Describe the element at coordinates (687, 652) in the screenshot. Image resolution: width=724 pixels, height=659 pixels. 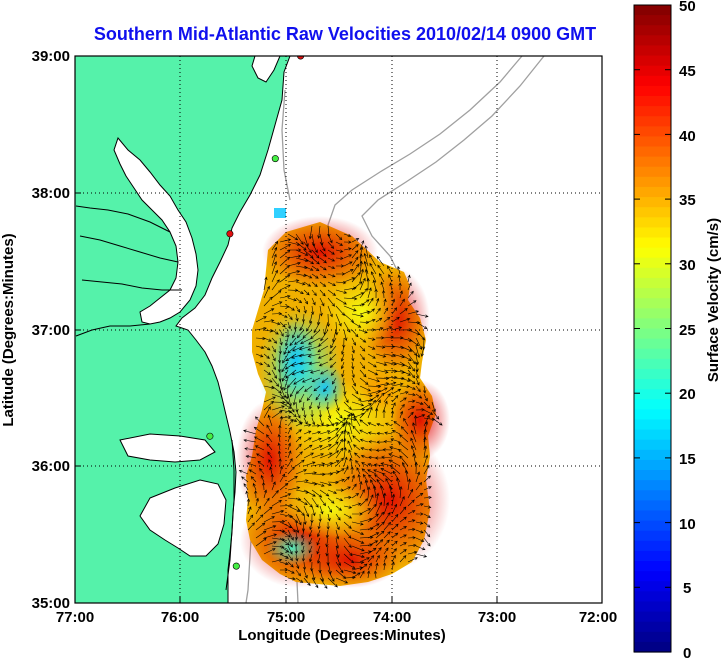
I see `colorbar-tick-label: 0` at that location.